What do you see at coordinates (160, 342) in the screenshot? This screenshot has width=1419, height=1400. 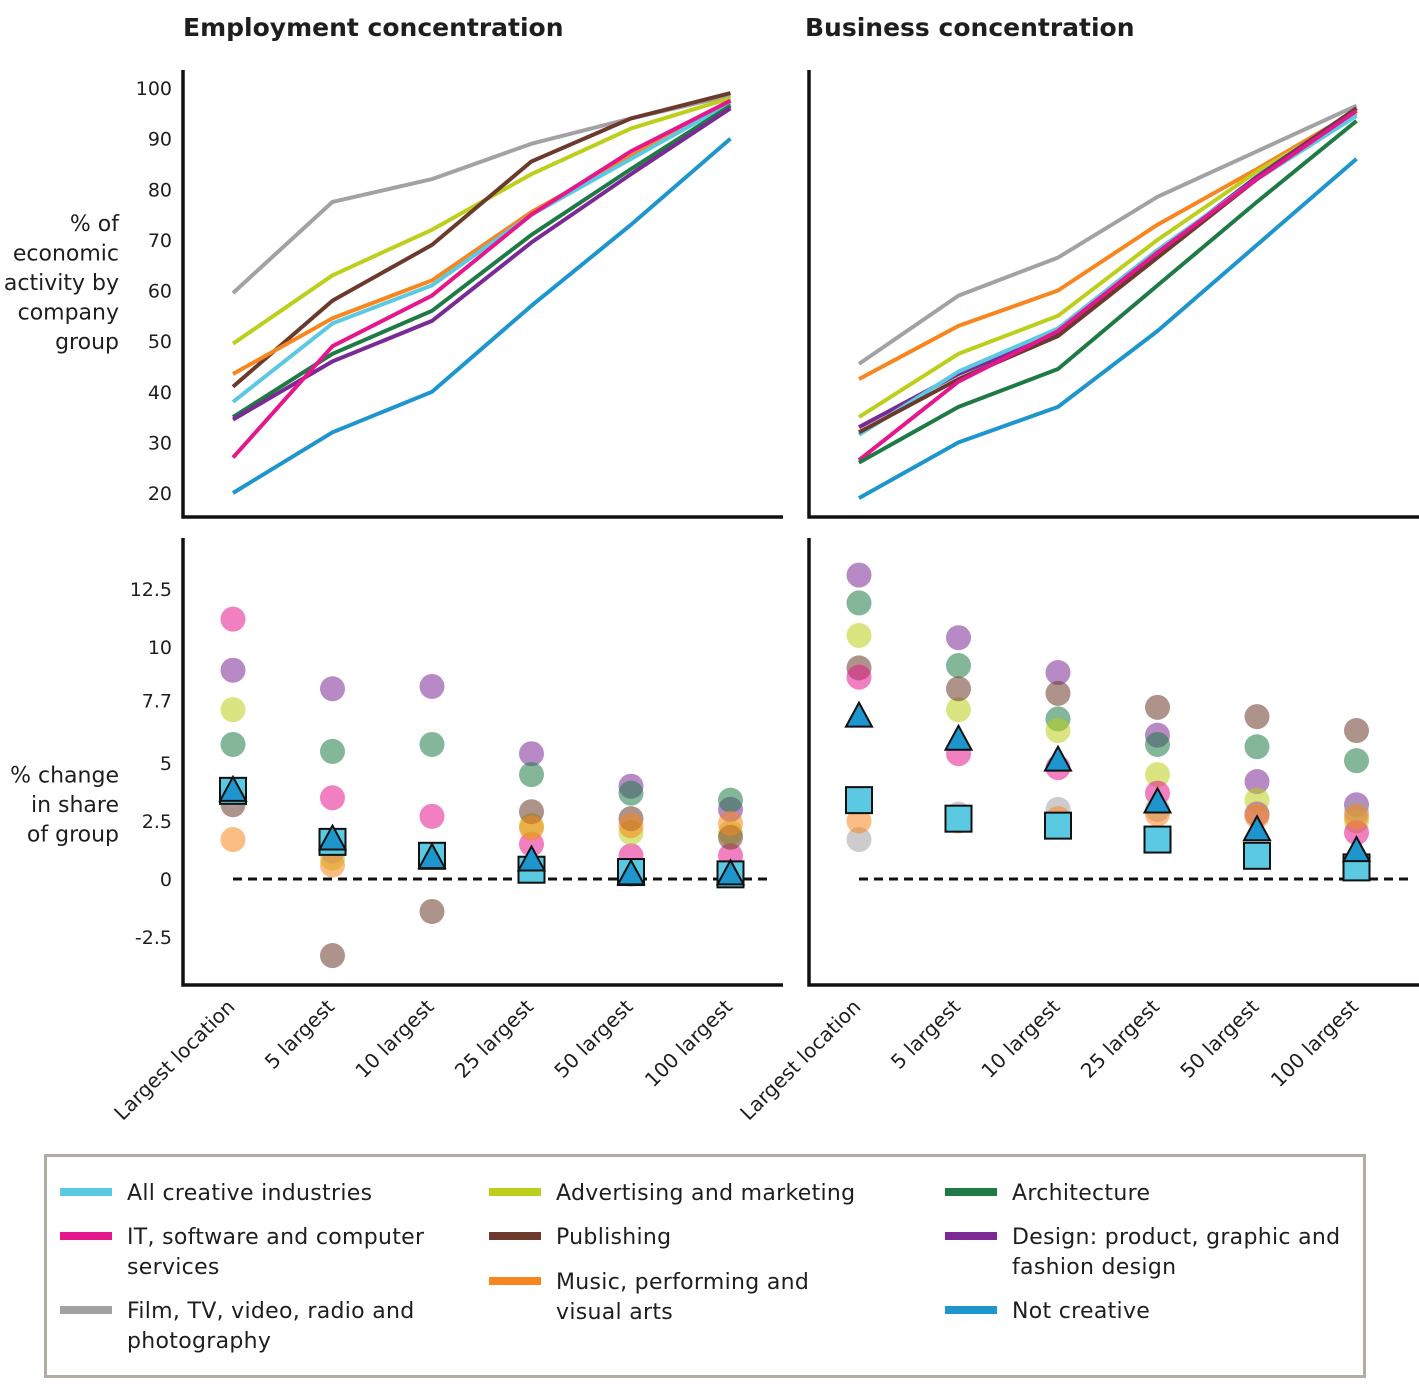 I see `y-tick-label-50: 50` at bounding box center [160, 342].